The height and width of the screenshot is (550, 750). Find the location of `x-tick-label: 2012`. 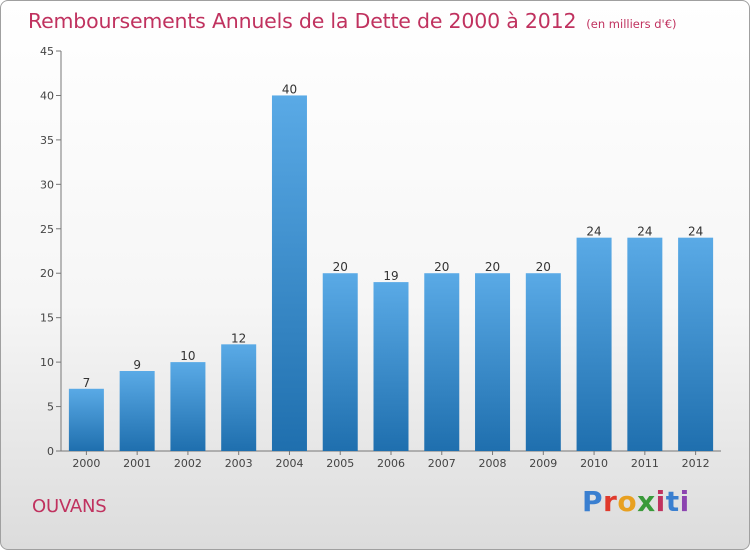

x-tick-label: 2012 is located at coordinates (696, 463).